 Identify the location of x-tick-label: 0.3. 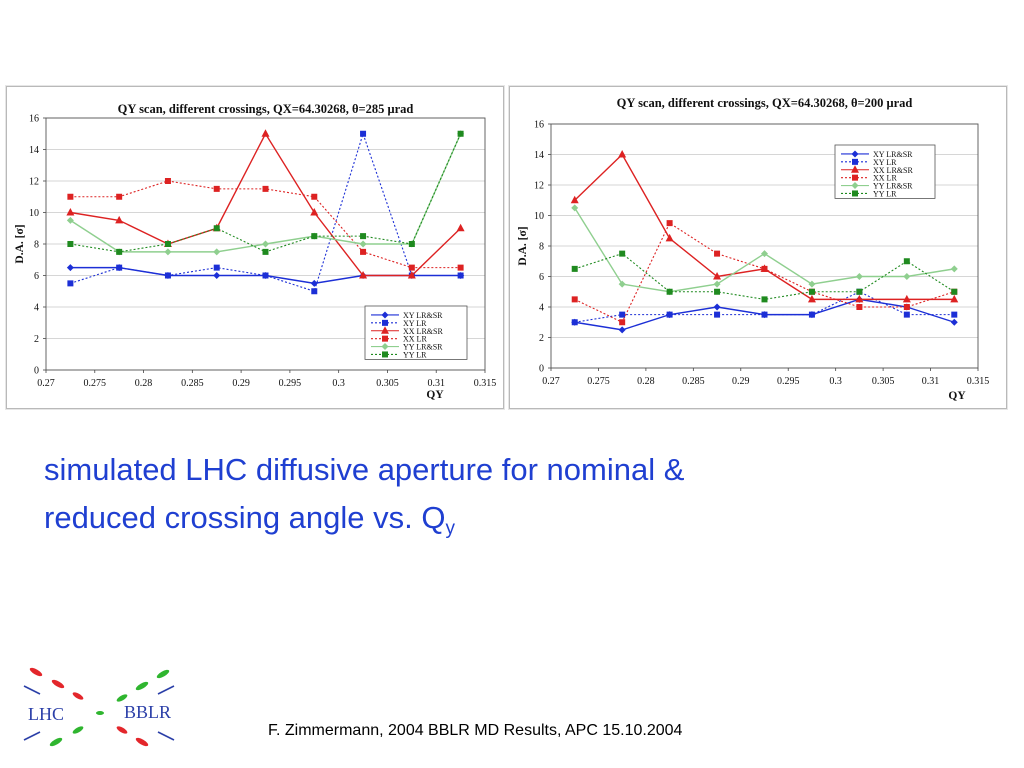
(835, 381).